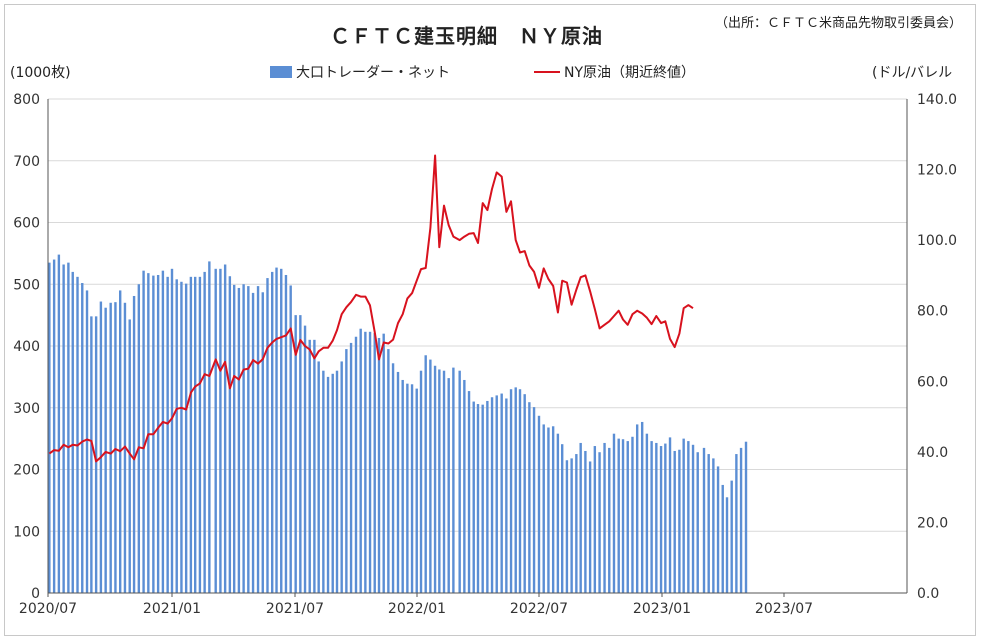 This screenshot has width=982, height=641. What do you see at coordinates (48, 609) in the screenshot?
I see `x-tick-label: 2020/07` at bounding box center [48, 609].